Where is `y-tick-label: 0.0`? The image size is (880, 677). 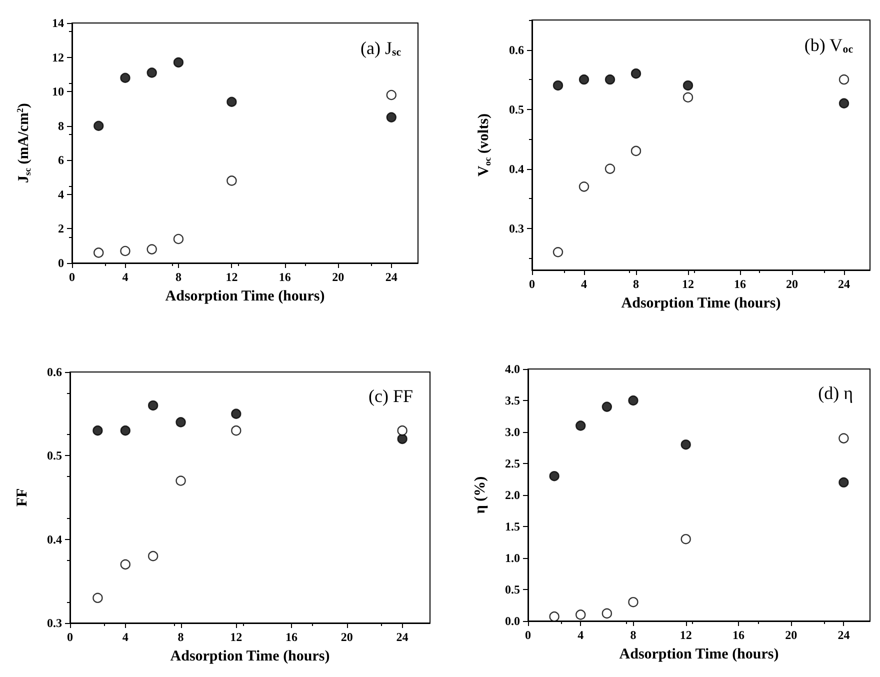
y-tick-label: 0.0 is located at coordinates (512, 621).